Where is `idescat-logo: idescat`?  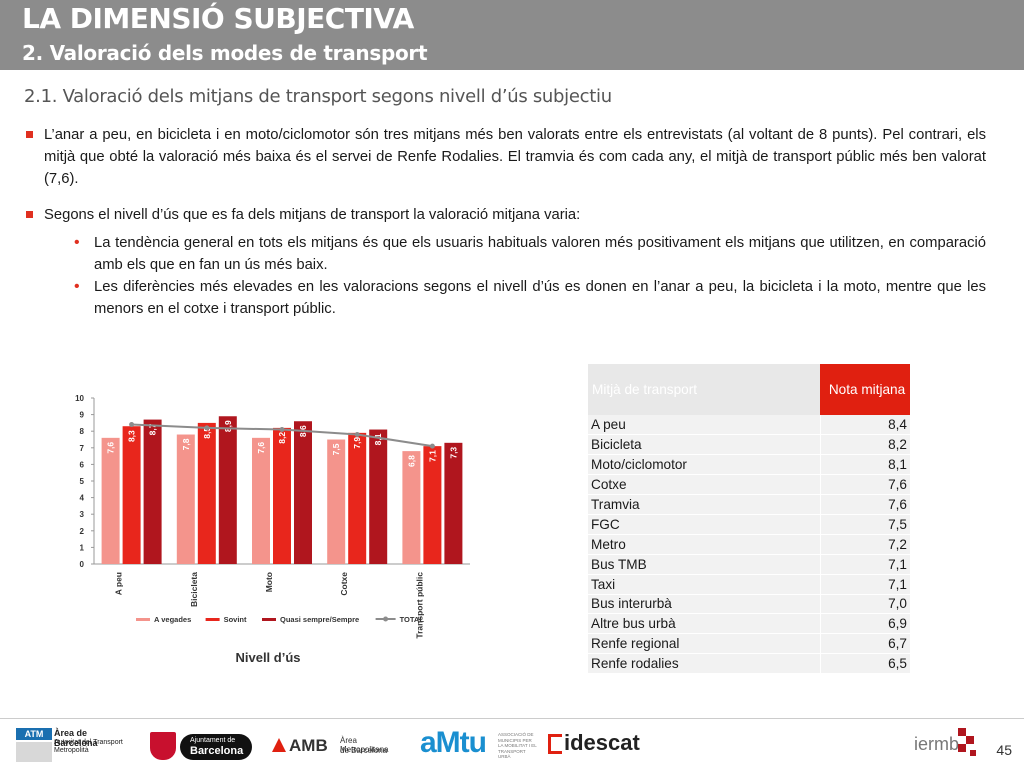
idescat-logo: idescat is located at coordinates (598, 745).